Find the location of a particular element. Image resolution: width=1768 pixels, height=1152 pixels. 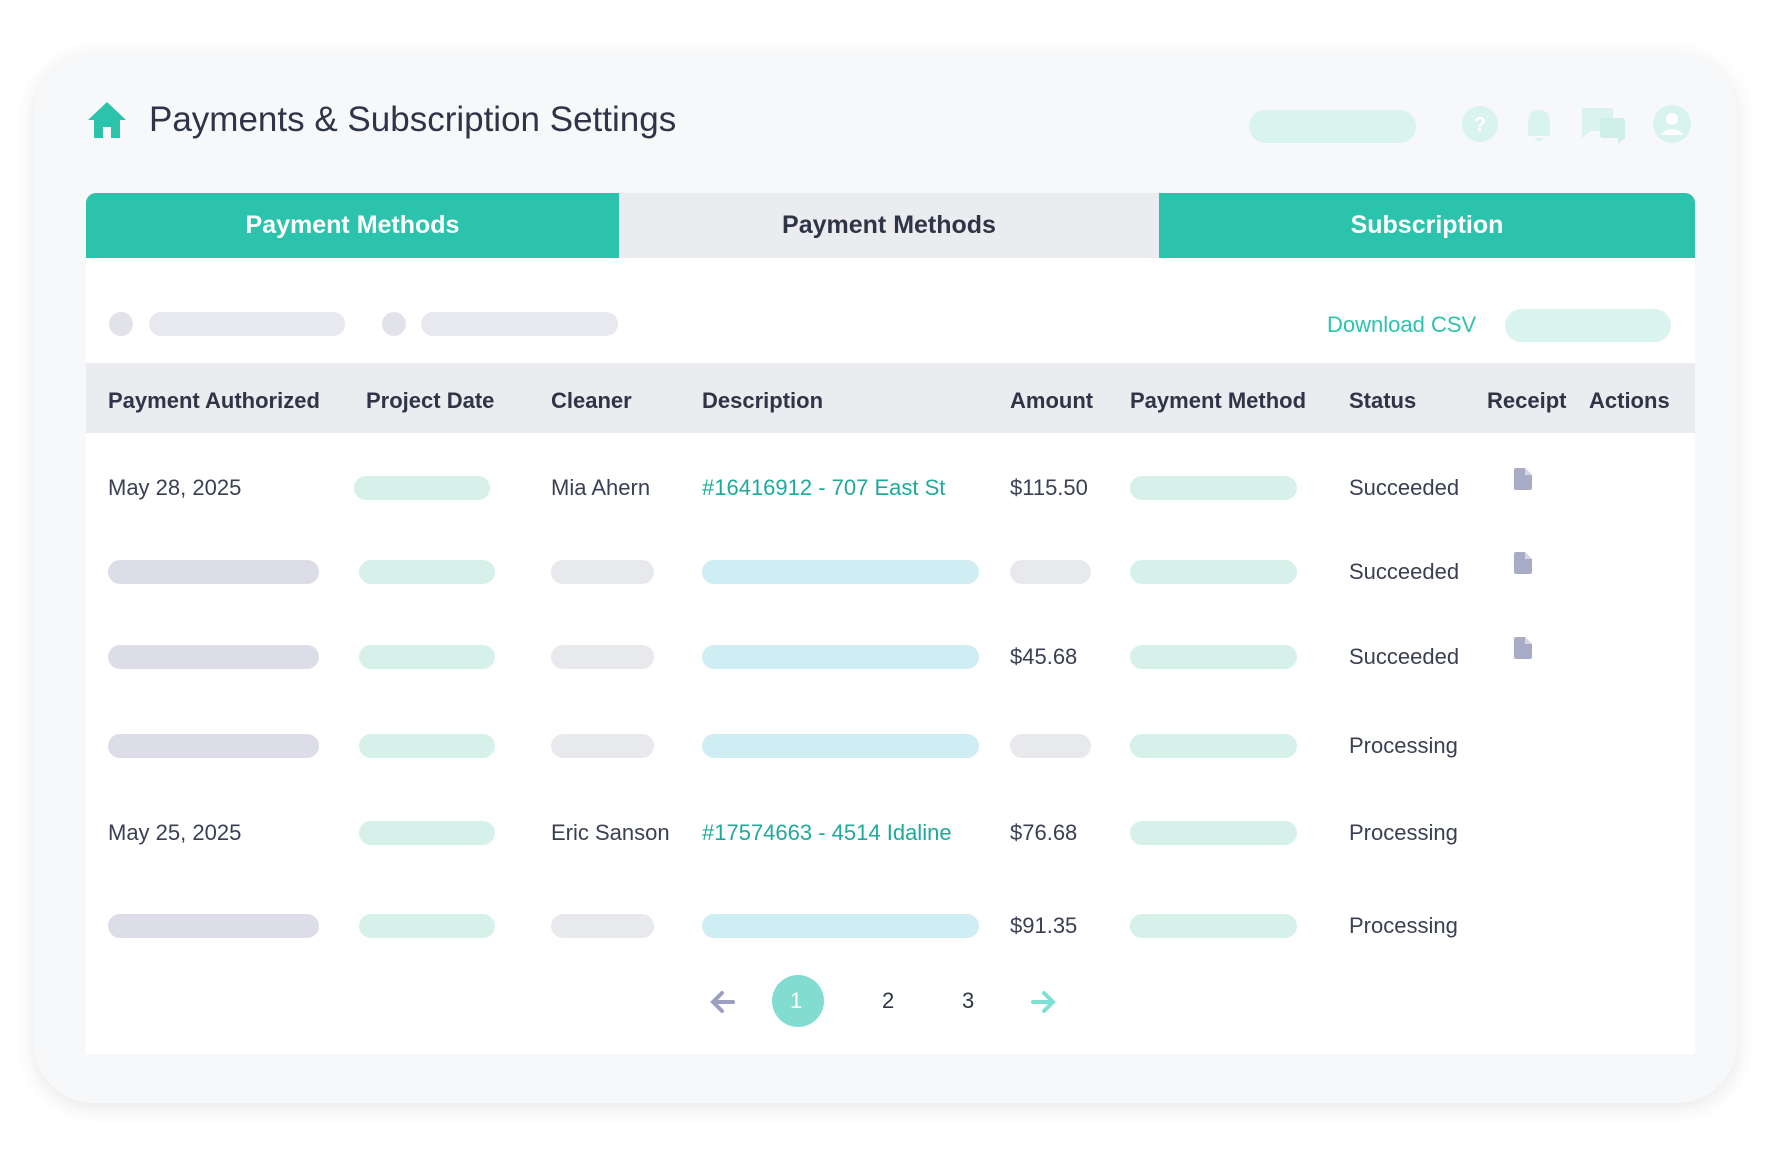

description-link: #16416912 - 707 East St is located at coordinates (824, 487).